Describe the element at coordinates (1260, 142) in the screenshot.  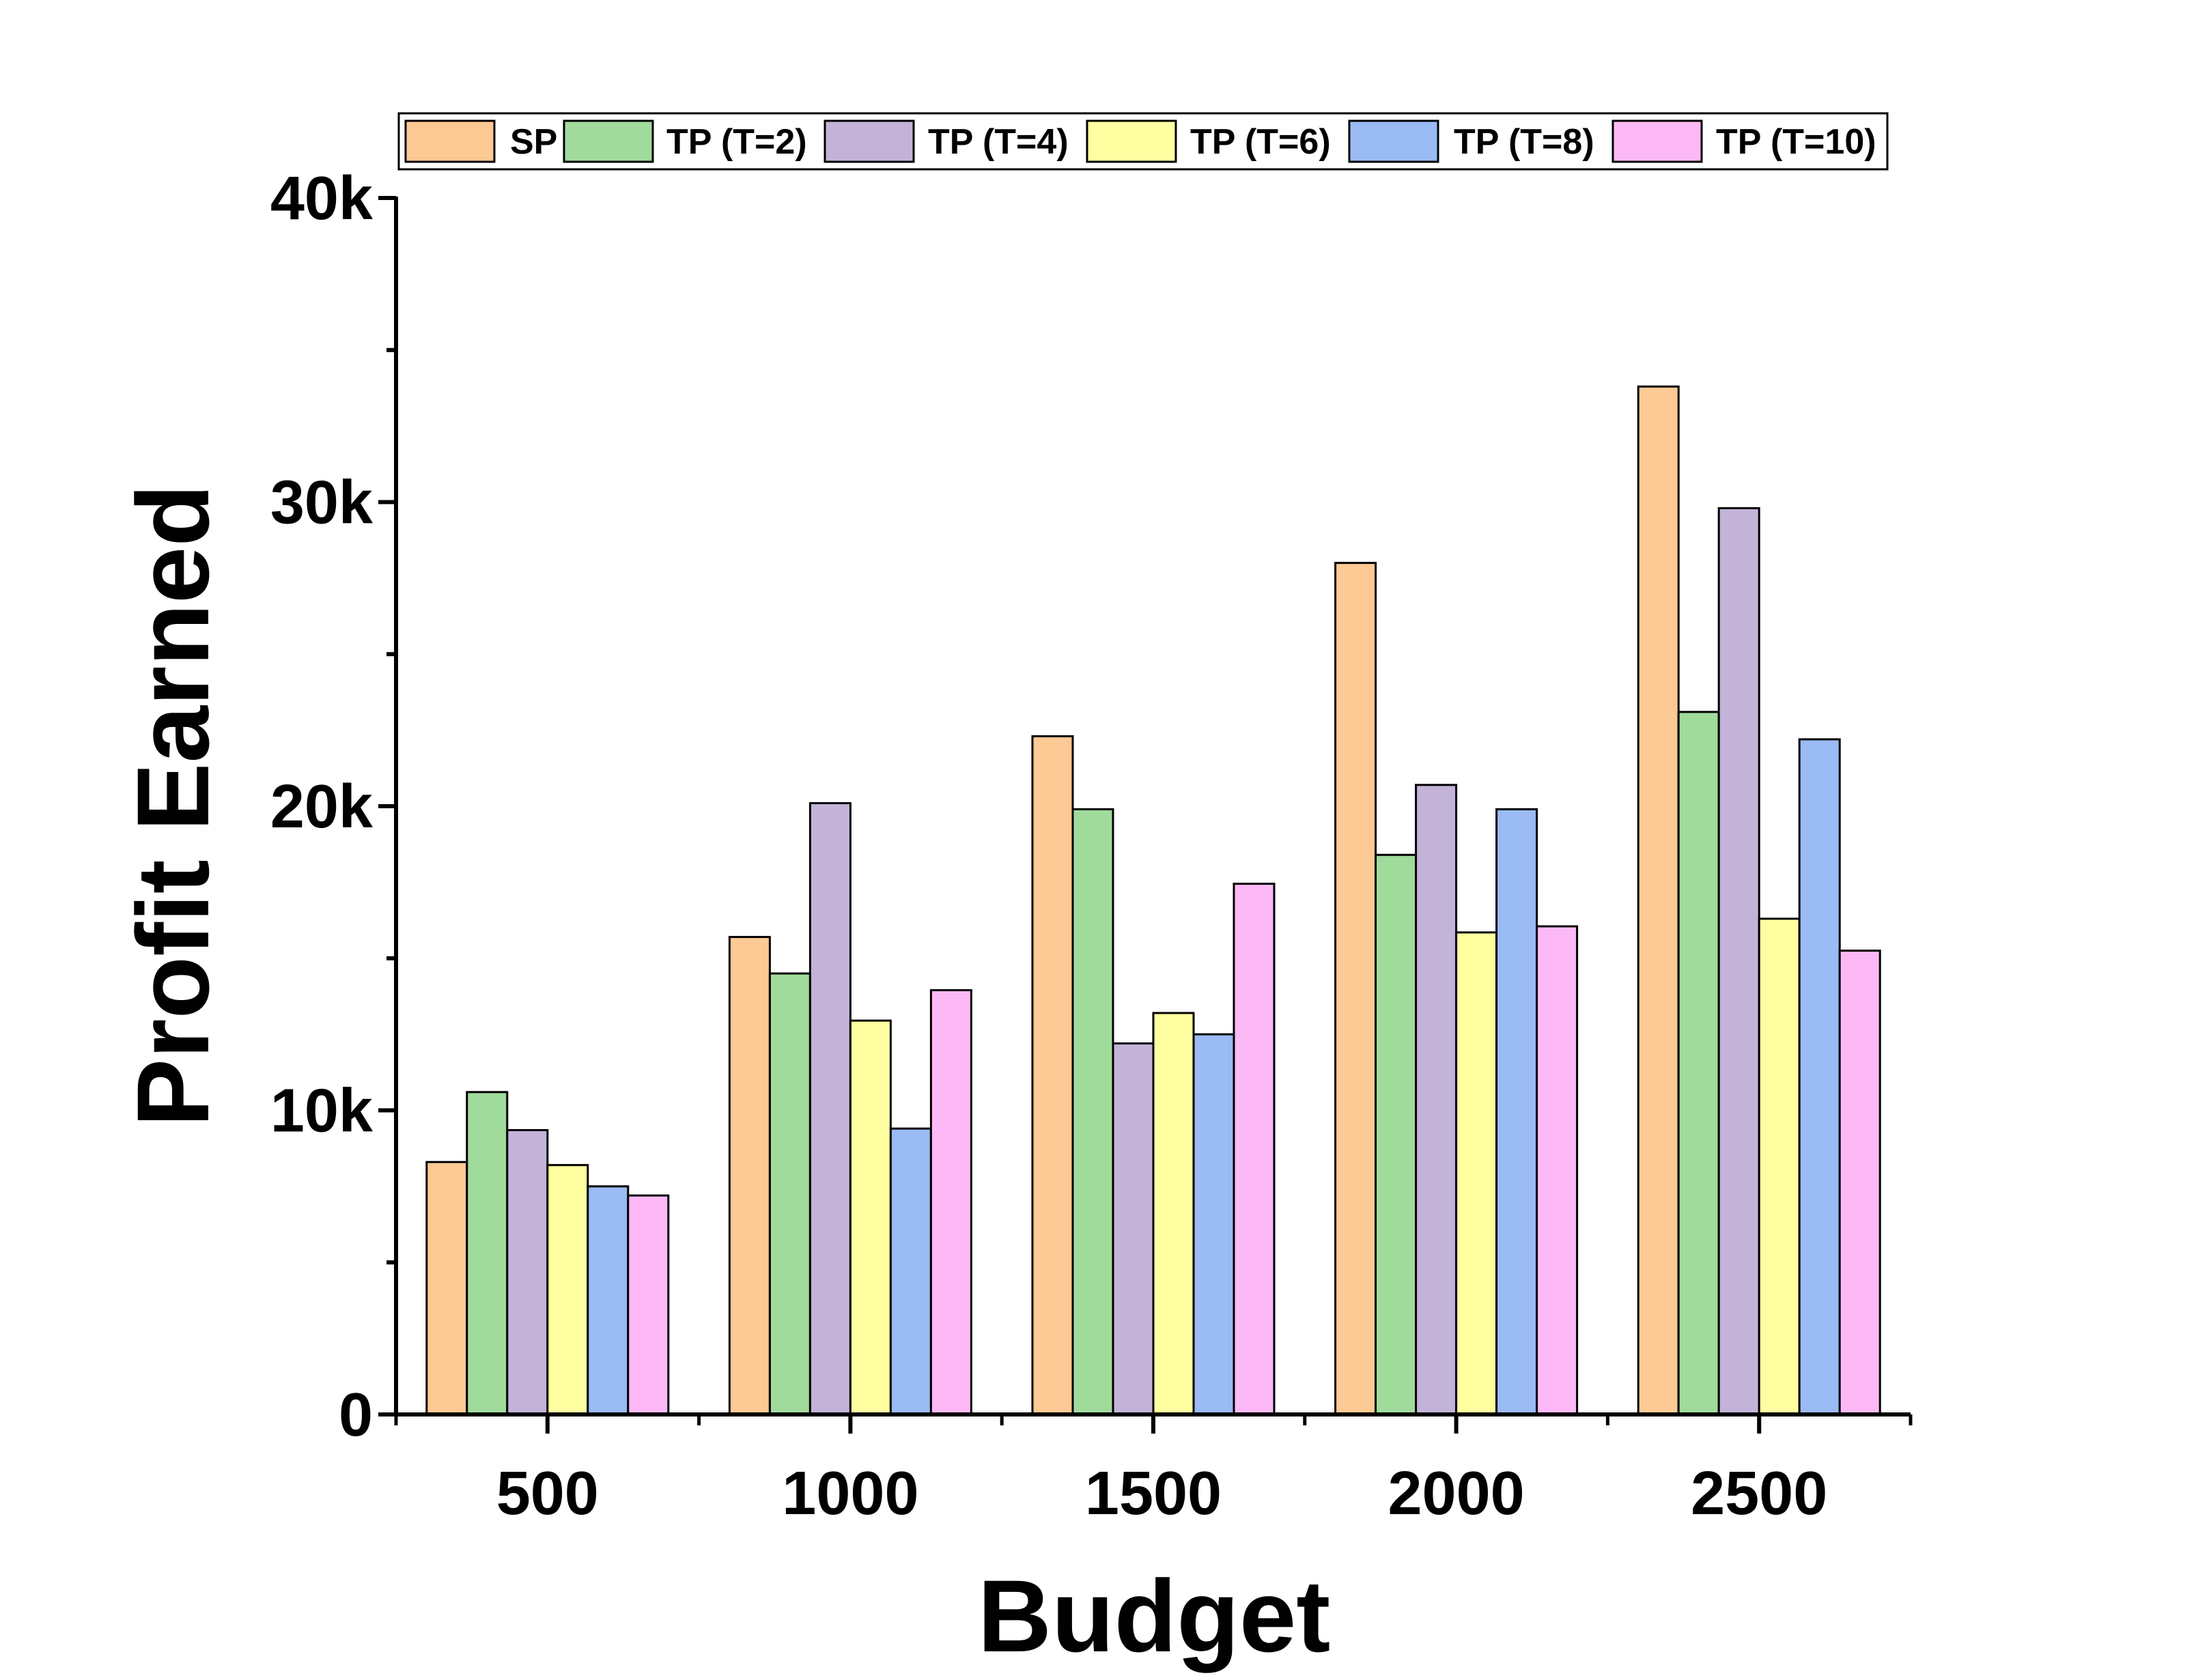
I see `legend-label: TP (T=6)` at that location.